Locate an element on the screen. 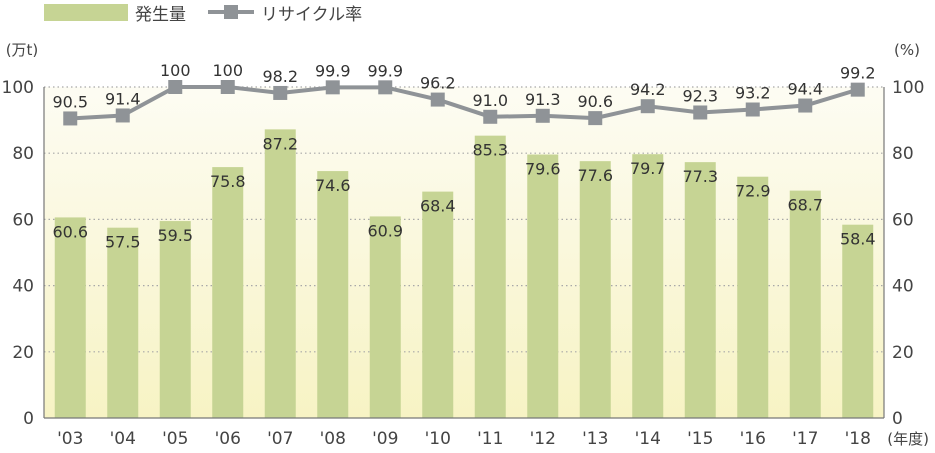 Image resolution: width=935 pixels, height=453 pixels. y-tick-label: 0 is located at coordinates (28, 419).